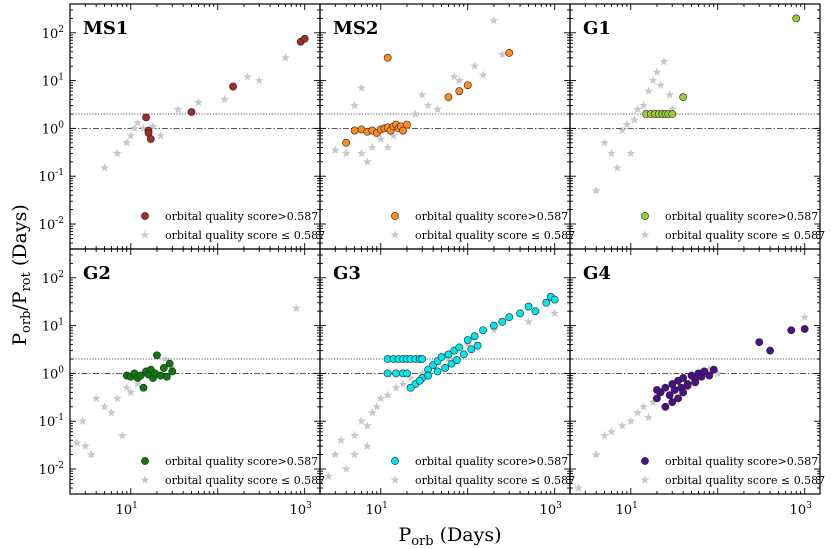  What do you see at coordinates (53, 373) in the screenshot?
I see `y-tick-label: 10⁰` at bounding box center [53, 373].